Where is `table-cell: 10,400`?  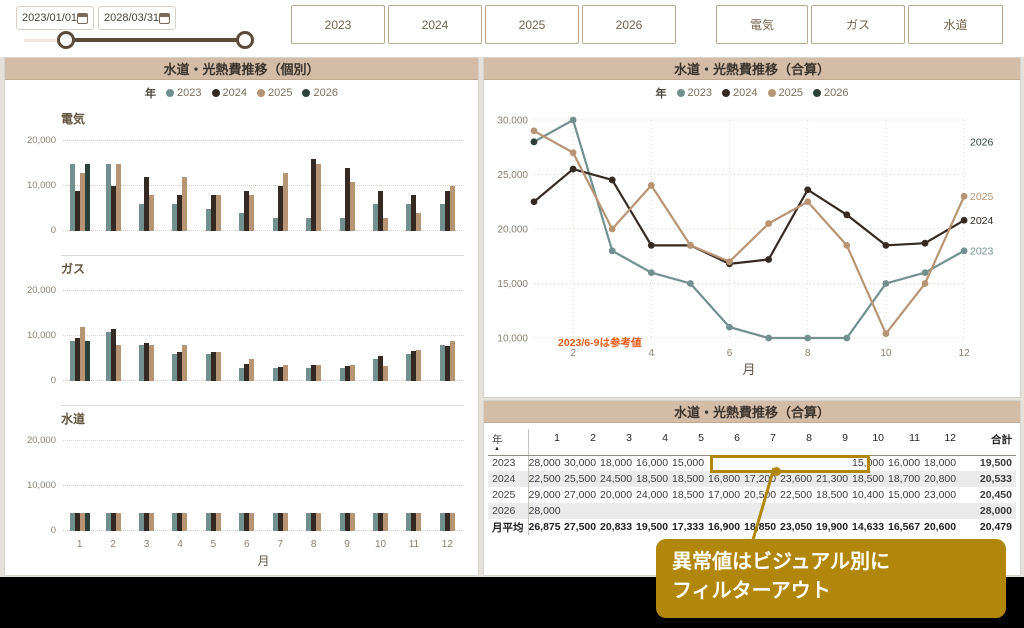
table-cell: 10,400 is located at coordinates (868, 495).